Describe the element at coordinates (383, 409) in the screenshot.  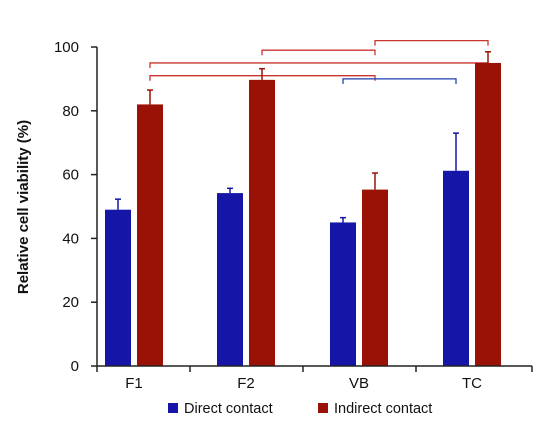
I see `legend-label: Indirect contact` at that location.